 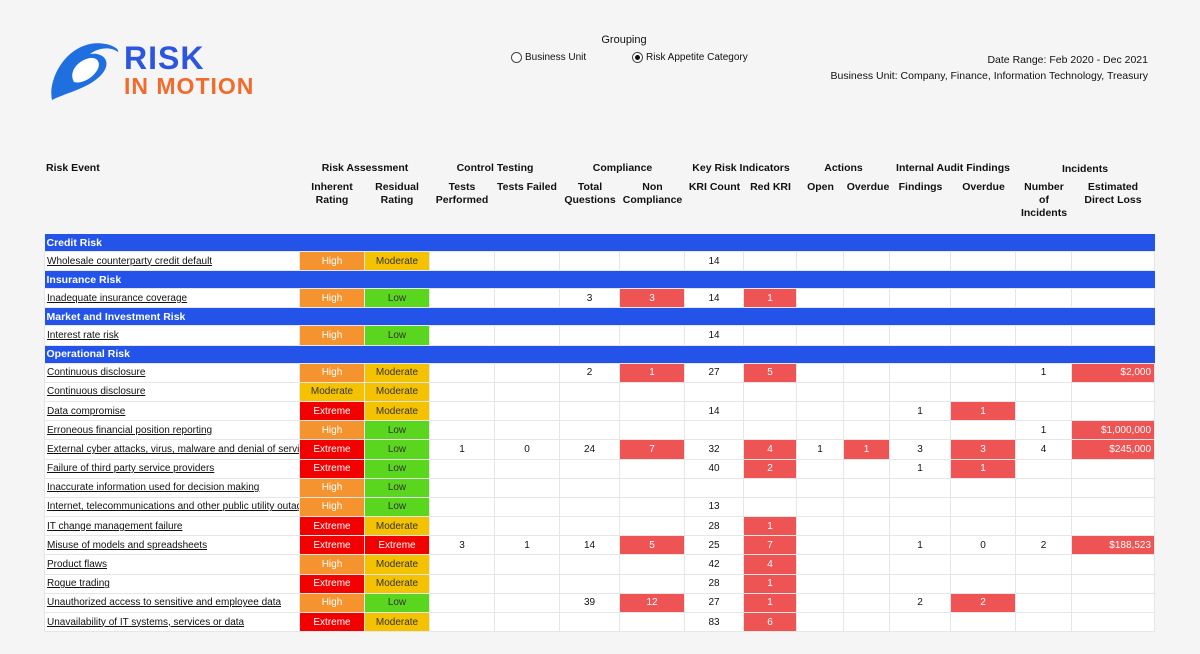 What do you see at coordinates (599, 316) in the screenshot?
I see `category-label: Market and Investment Risk` at bounding box center [599, 316].